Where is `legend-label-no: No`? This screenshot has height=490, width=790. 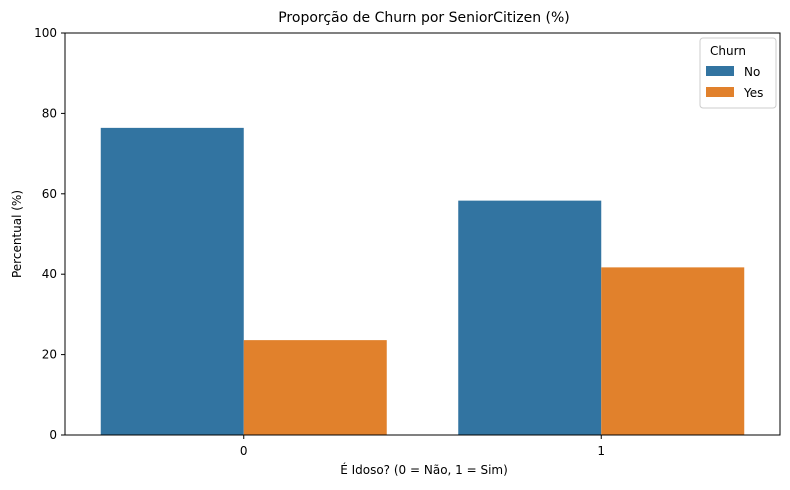 legend-label-no: No is located at coordinates (752, 72).